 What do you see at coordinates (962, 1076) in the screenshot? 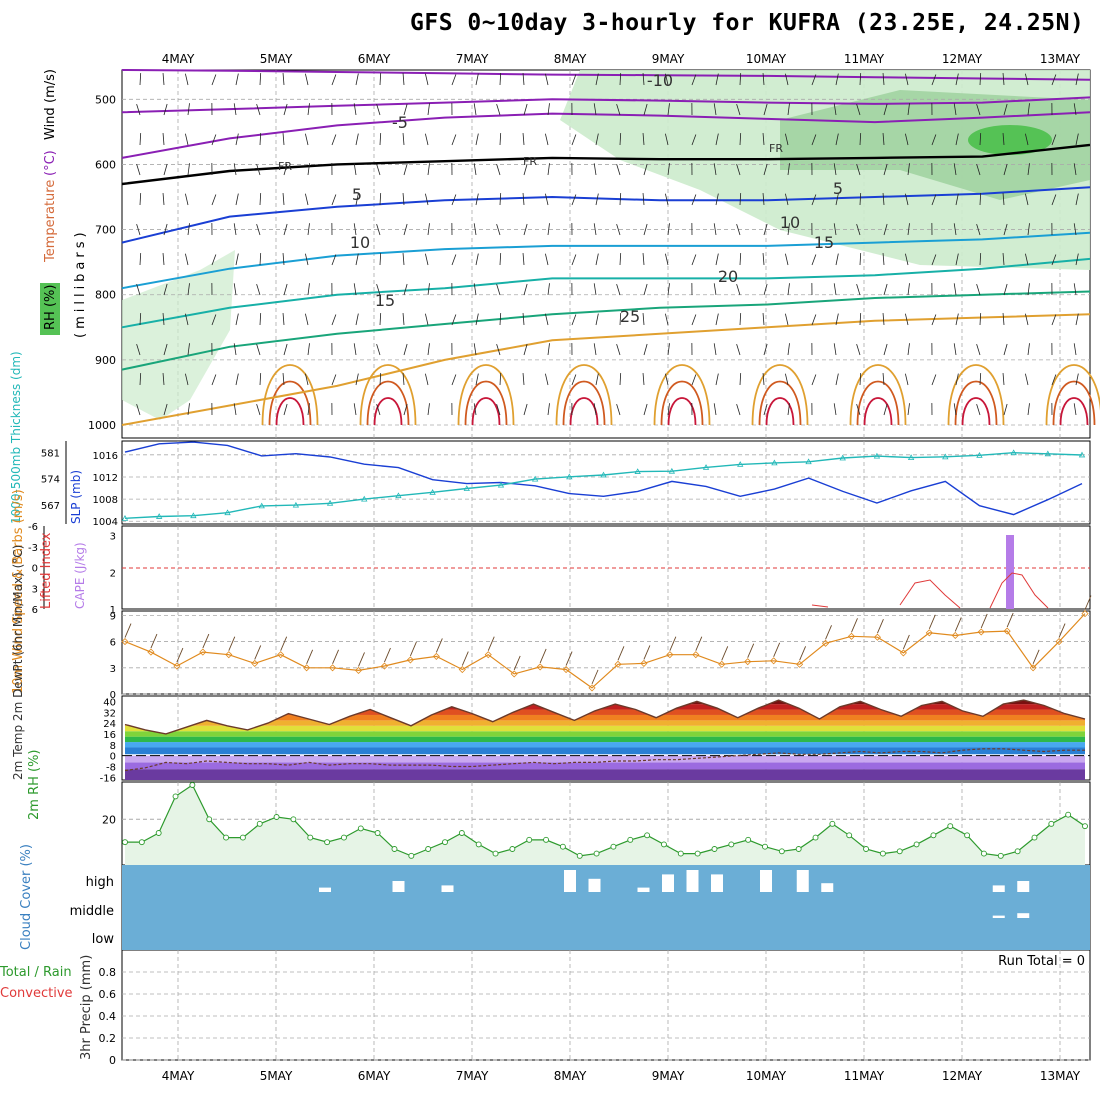
I see `bottom-day-label: 12MAY` at bounding box center [962, 1076].